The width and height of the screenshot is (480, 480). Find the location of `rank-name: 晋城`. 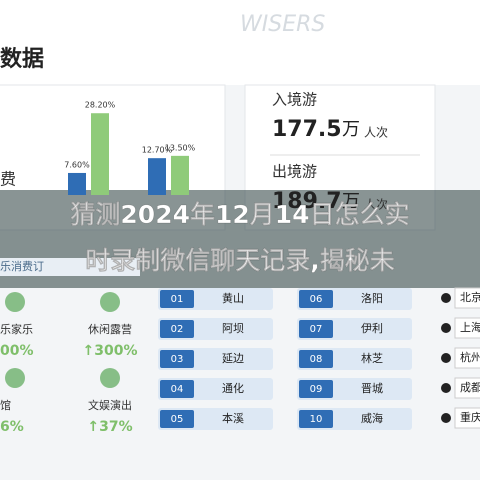

rank-name: 晋城 is located at coordinates (372, 388).